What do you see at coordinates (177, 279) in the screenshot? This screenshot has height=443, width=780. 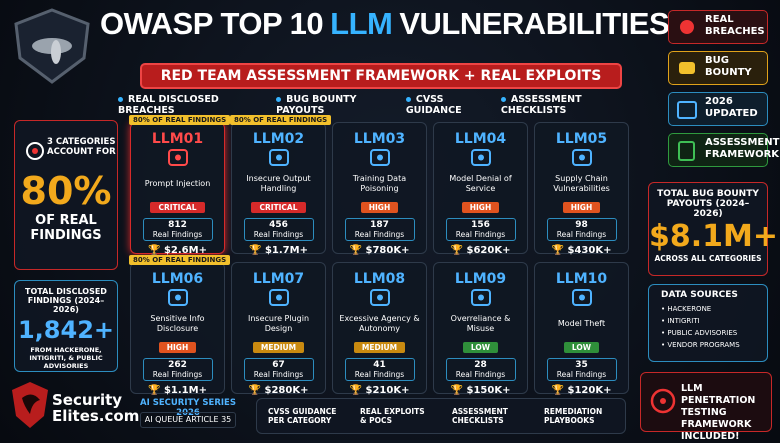 I see `card-id: LLM06` at bounding box center [177, 279].